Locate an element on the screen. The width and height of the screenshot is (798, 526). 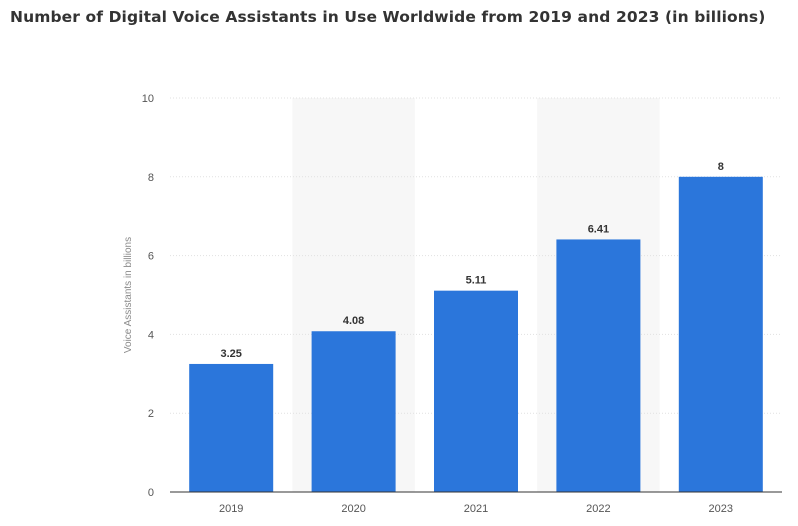
y-tick-label: 2 is located at coordinates (151, 414).